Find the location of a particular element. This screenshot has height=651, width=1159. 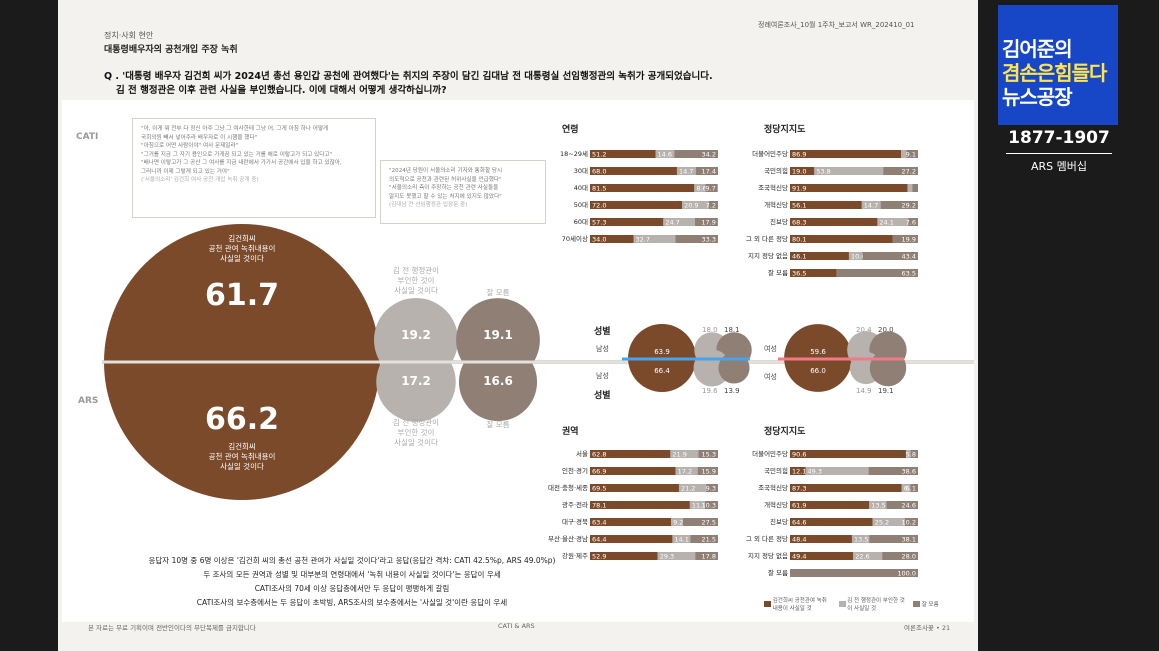

region-chart-title: 권역 is located at coordinates (570, 432).